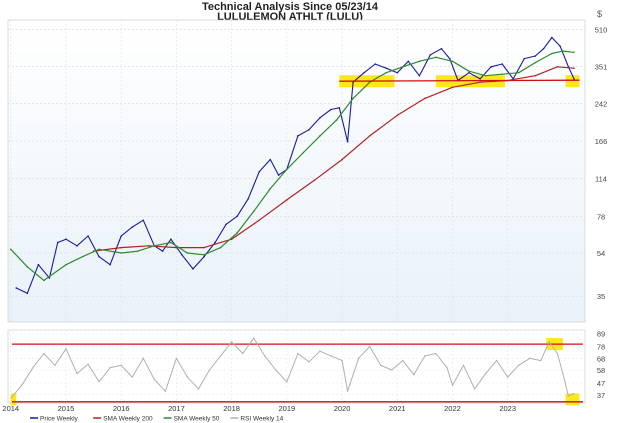 The image size is (620, 423). I want to click on price-highlight-box, so click(367, 81).